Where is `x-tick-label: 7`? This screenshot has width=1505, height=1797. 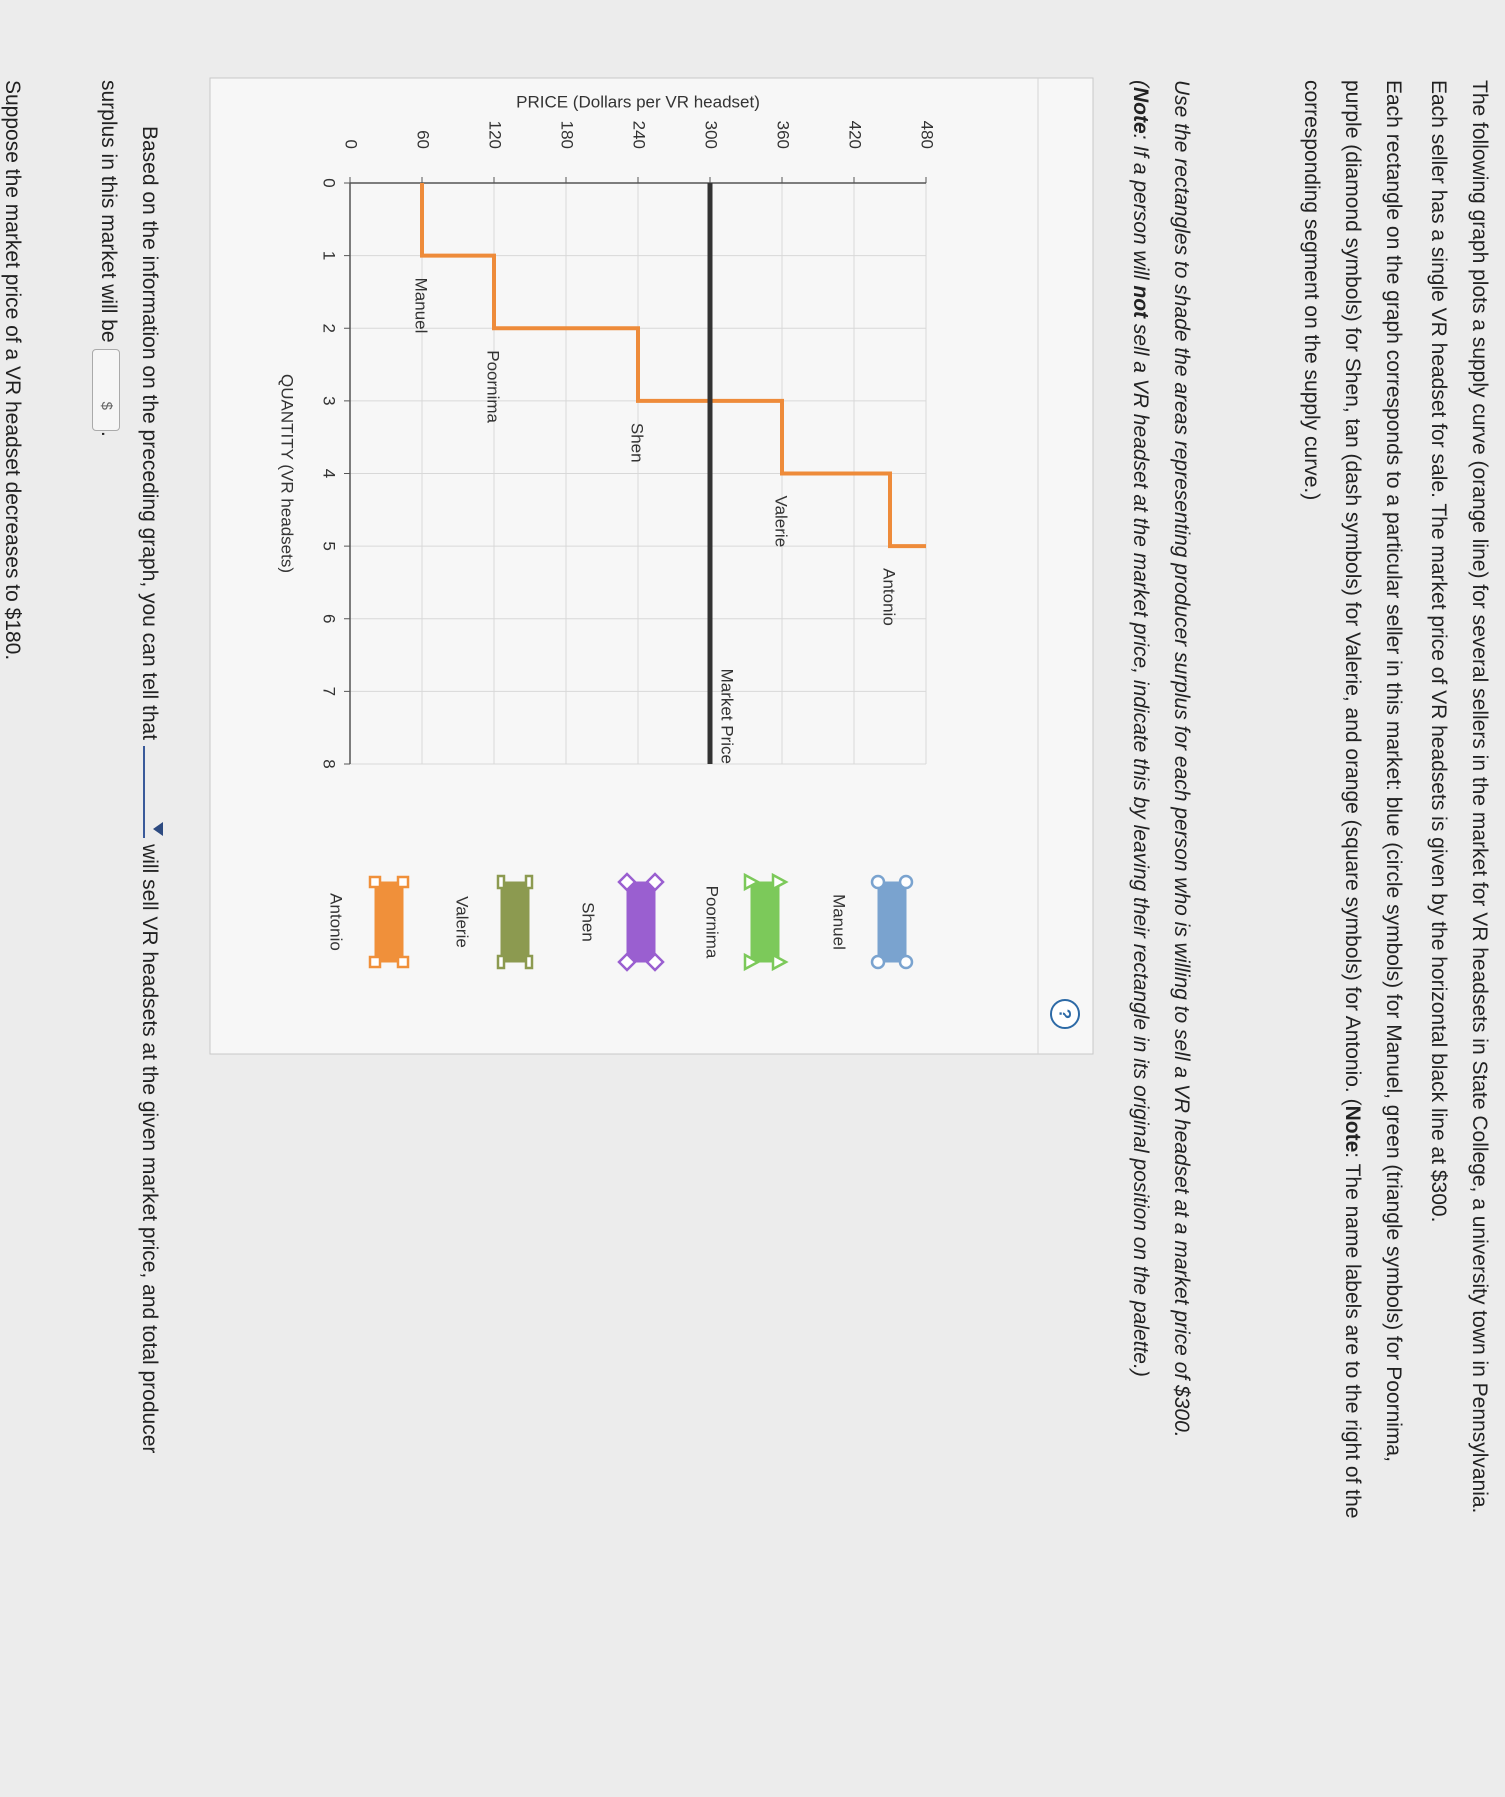
x-tick-label: 7 is located at coordinates (329, 691).